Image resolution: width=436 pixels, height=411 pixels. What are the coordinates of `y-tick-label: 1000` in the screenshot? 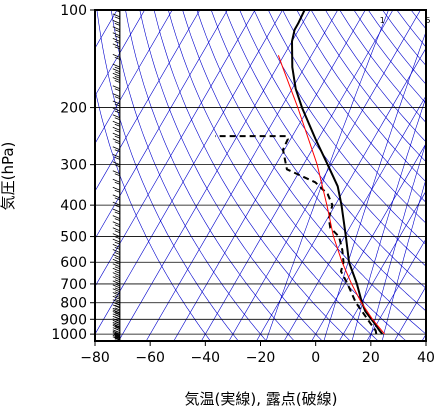 It's located at (69, 335).